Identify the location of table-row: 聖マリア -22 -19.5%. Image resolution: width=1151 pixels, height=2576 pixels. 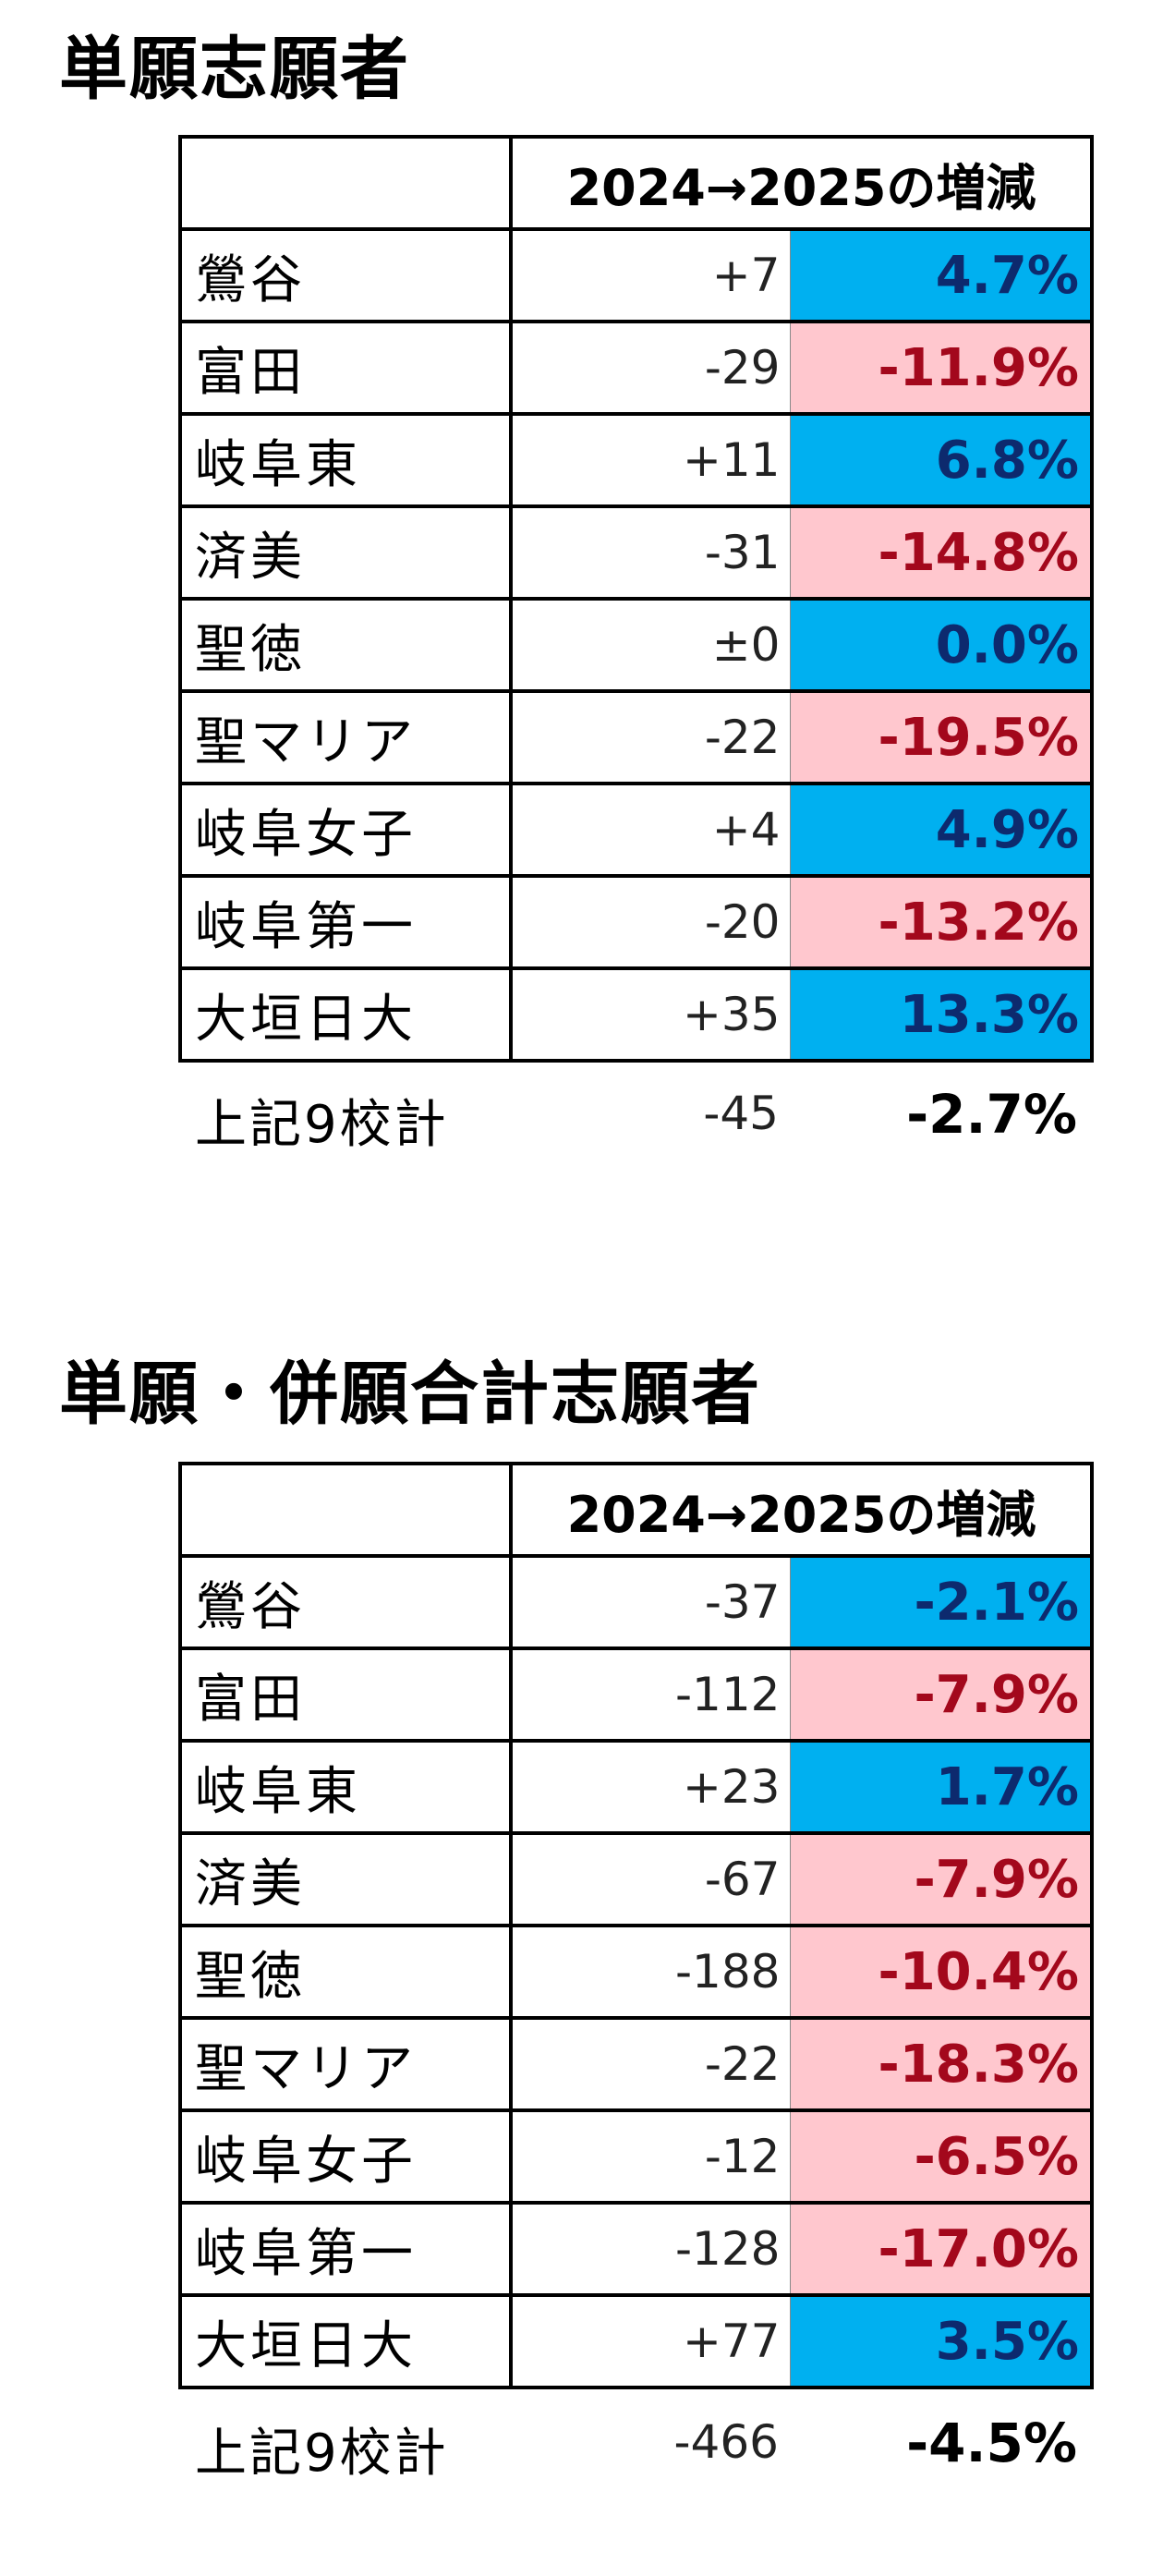
(636, 737).